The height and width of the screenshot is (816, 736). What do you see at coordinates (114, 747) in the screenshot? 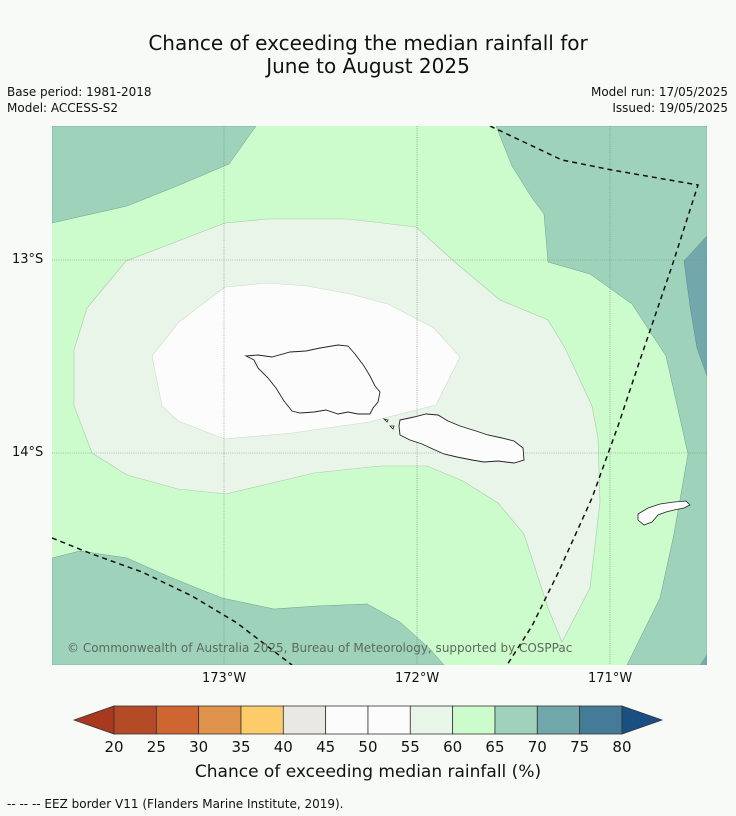
I see `colorbar-tick-20: 20` at bounding box center [114, 747].